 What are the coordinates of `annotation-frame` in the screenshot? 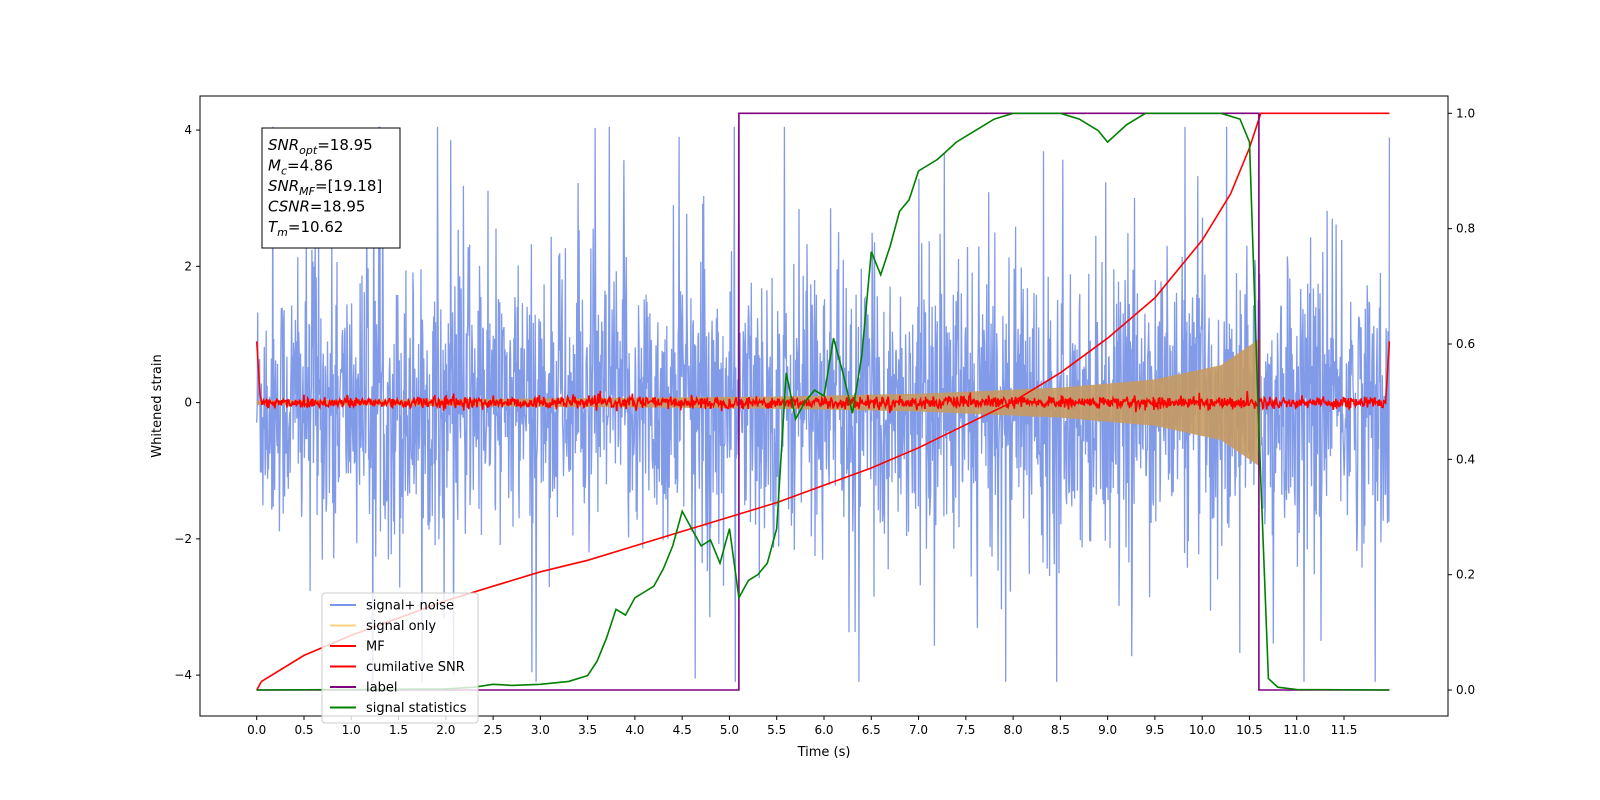 It's located at (331, 188).